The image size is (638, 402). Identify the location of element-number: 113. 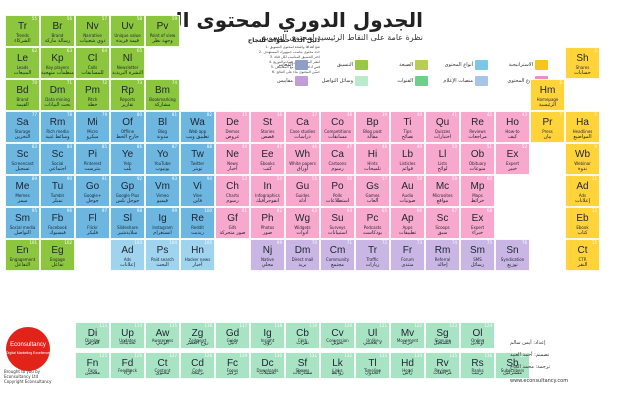
(103, 325).